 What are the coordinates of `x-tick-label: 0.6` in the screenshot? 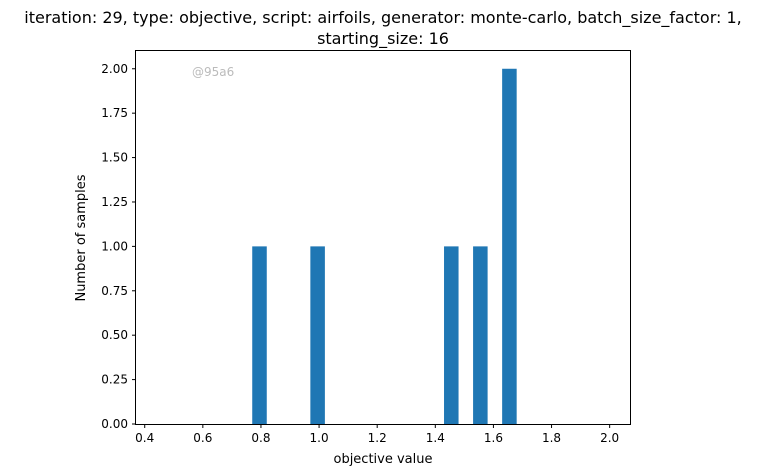 It's located at (202, 438).